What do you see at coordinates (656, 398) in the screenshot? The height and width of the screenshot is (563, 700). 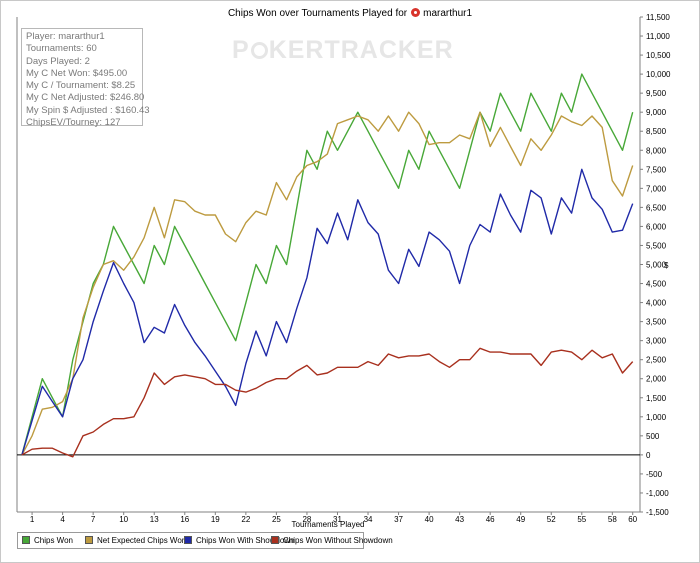 I see `y-tick-label: 1,500` at bounding box center [656, 398].